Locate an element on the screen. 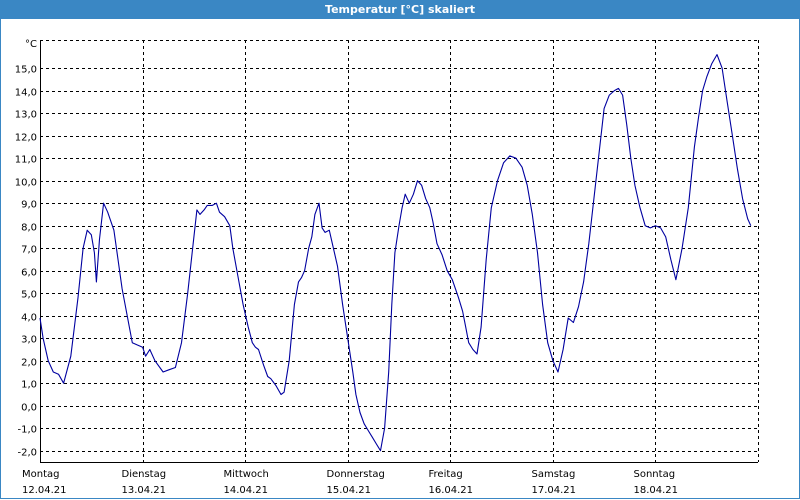 This screenshot has width=800, height=500. x-tick-date: 17.04.21 is located at coordinates (554, 490).